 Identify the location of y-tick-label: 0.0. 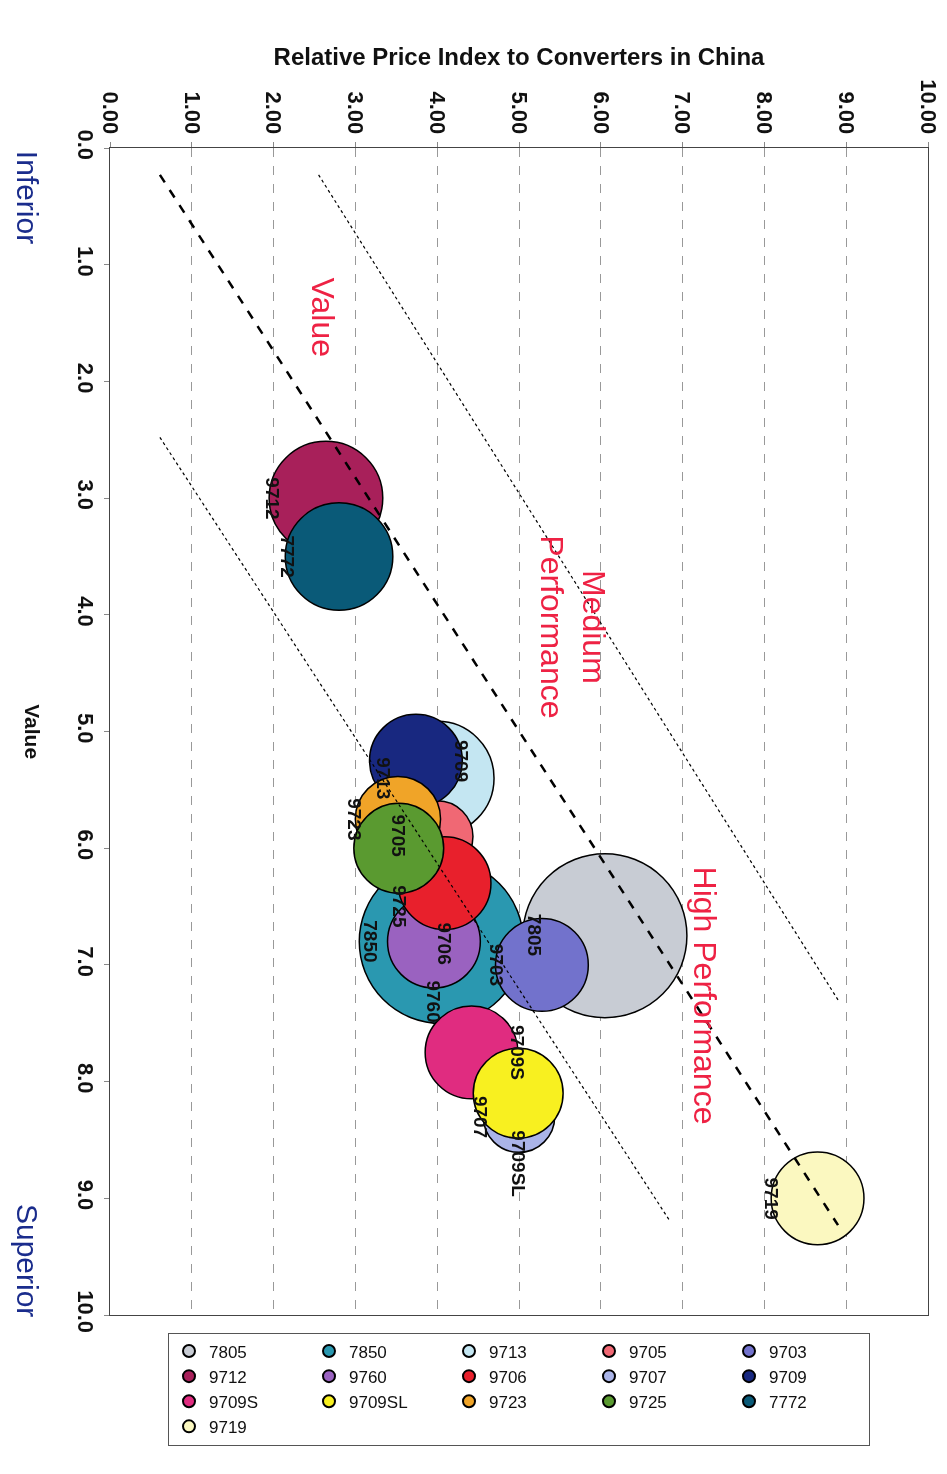
(85, 144).